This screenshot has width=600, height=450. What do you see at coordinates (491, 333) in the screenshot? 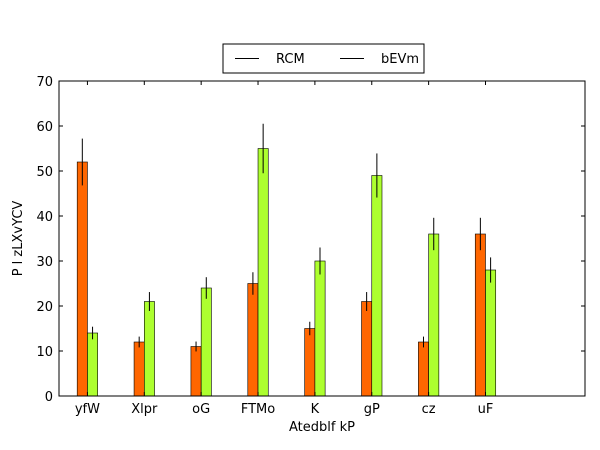
I see `bar-bevm-uf` at bounding box center [491, 333].